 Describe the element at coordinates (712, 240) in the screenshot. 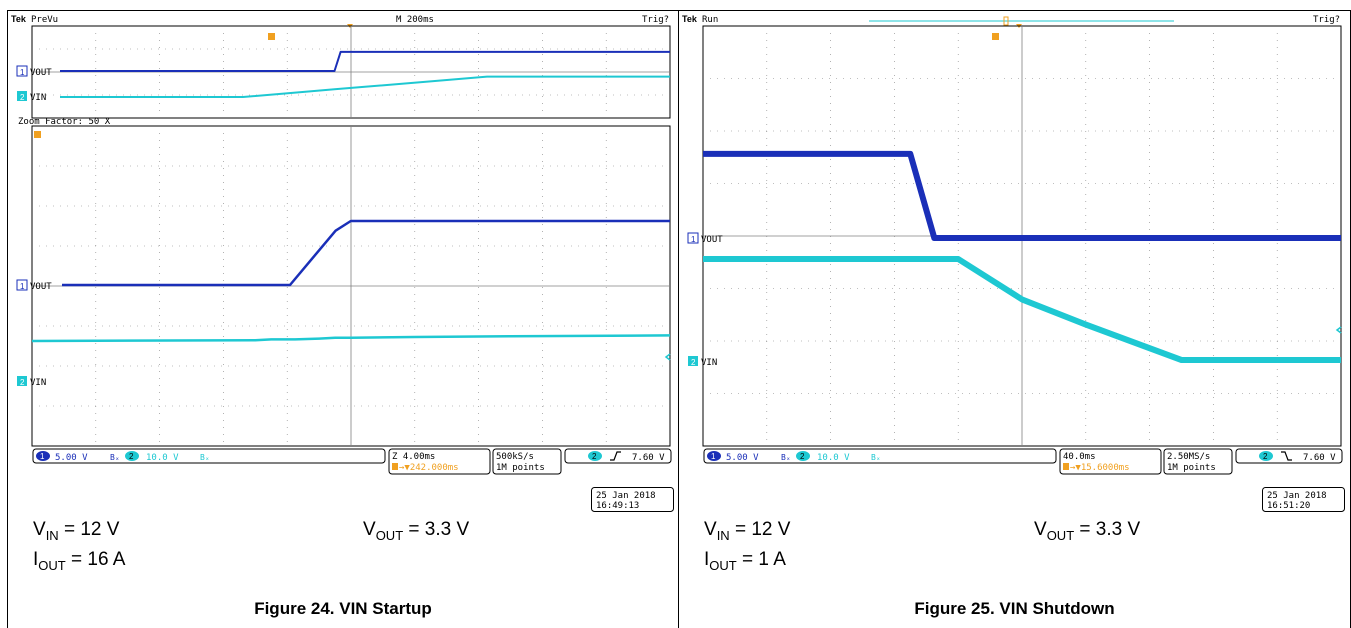

I see `vout-label: VOUT` at that location.